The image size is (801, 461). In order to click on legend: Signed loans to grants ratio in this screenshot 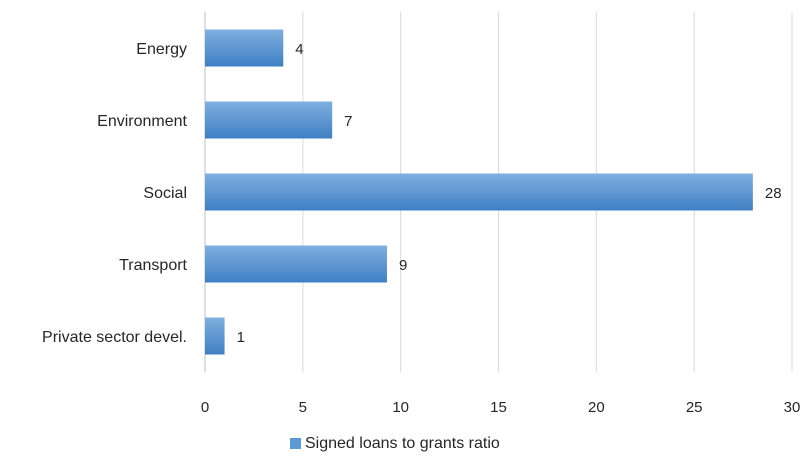, I will do `click(395, 443)`.